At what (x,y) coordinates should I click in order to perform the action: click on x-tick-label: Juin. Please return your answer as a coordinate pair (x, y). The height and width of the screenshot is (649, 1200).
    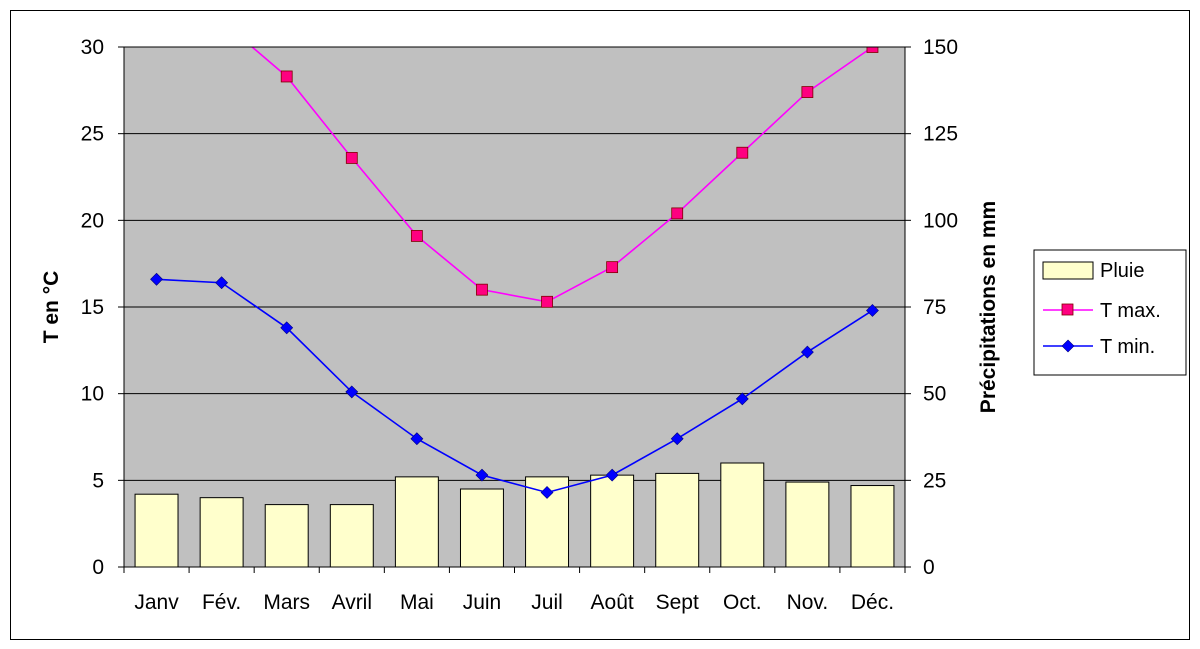
    Looking at the image, I should click on (482, 602).